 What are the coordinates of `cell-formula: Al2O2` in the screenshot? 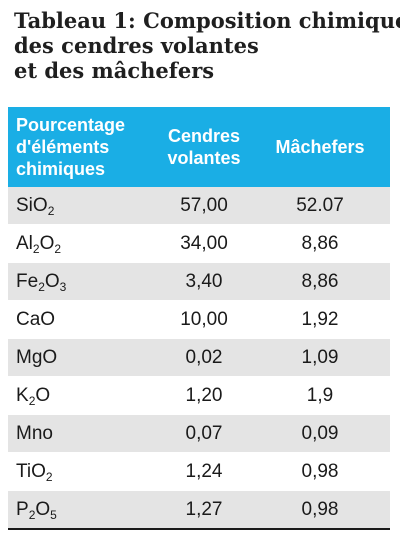 It's located at (83, 243).